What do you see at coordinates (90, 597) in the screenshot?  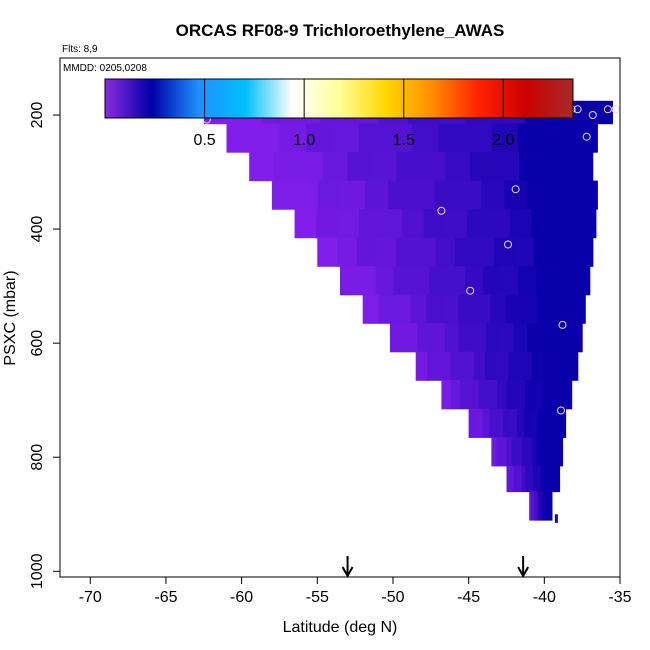 I see `x-tick-label: -70` at bounding box center [90, 597].